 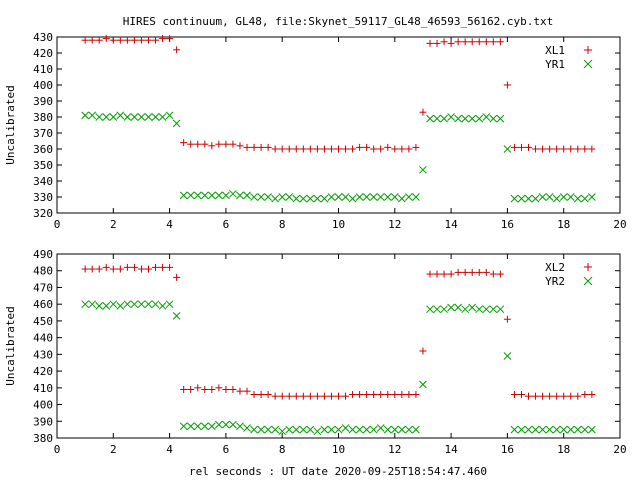 What do you see at coordinates (43, 37) in the screenshot?
I see `y-tick-label: 430` at bounding box center [43, 37].